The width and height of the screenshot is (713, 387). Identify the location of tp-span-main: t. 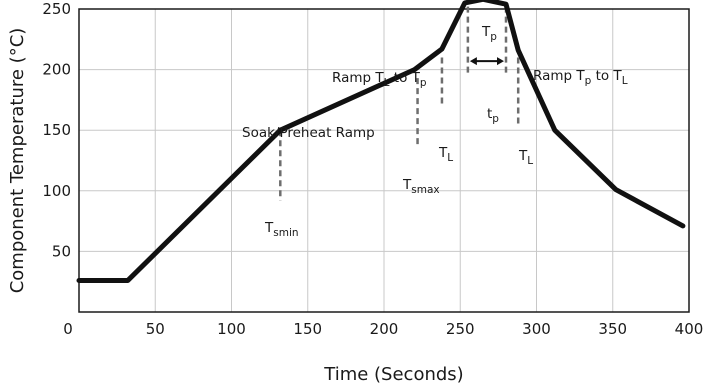
(489, 114).